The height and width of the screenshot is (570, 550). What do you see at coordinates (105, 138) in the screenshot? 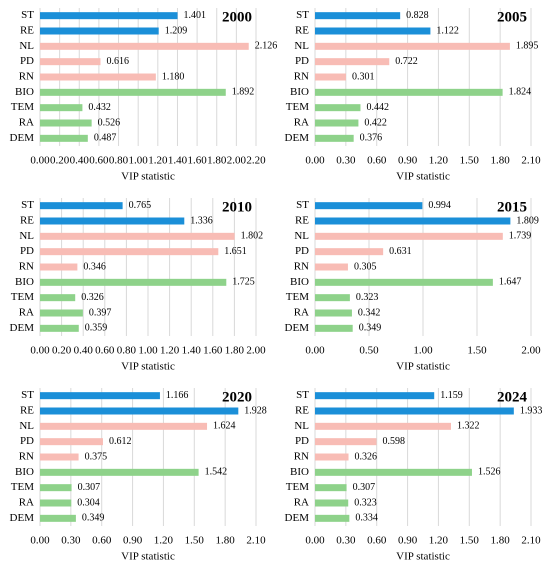
I see `value-label: 0.487` at bounding box center [105, 138].